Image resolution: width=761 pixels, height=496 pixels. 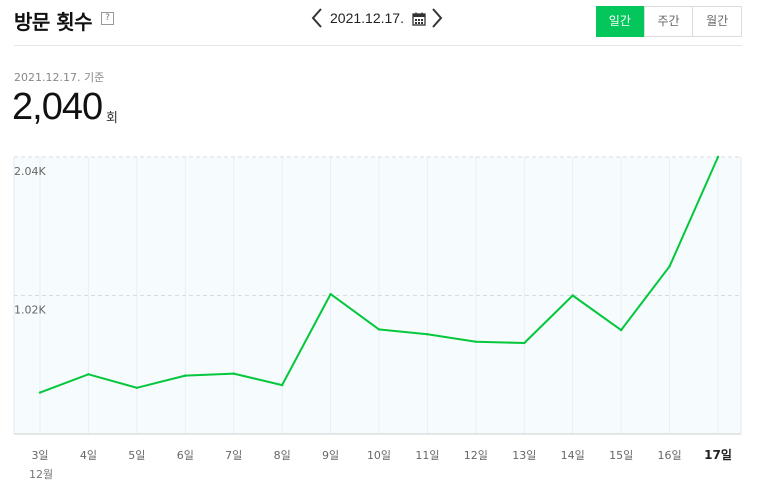 I want to click on tab-weekly: 주간, so click(x=668, y=21).